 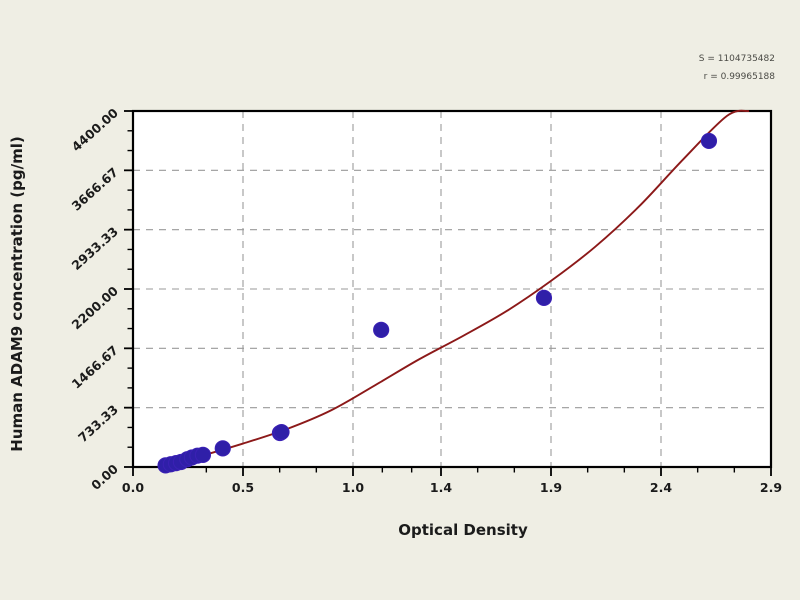 I want to click on x-tick-label: 1.9, so click(x=551, y=487).